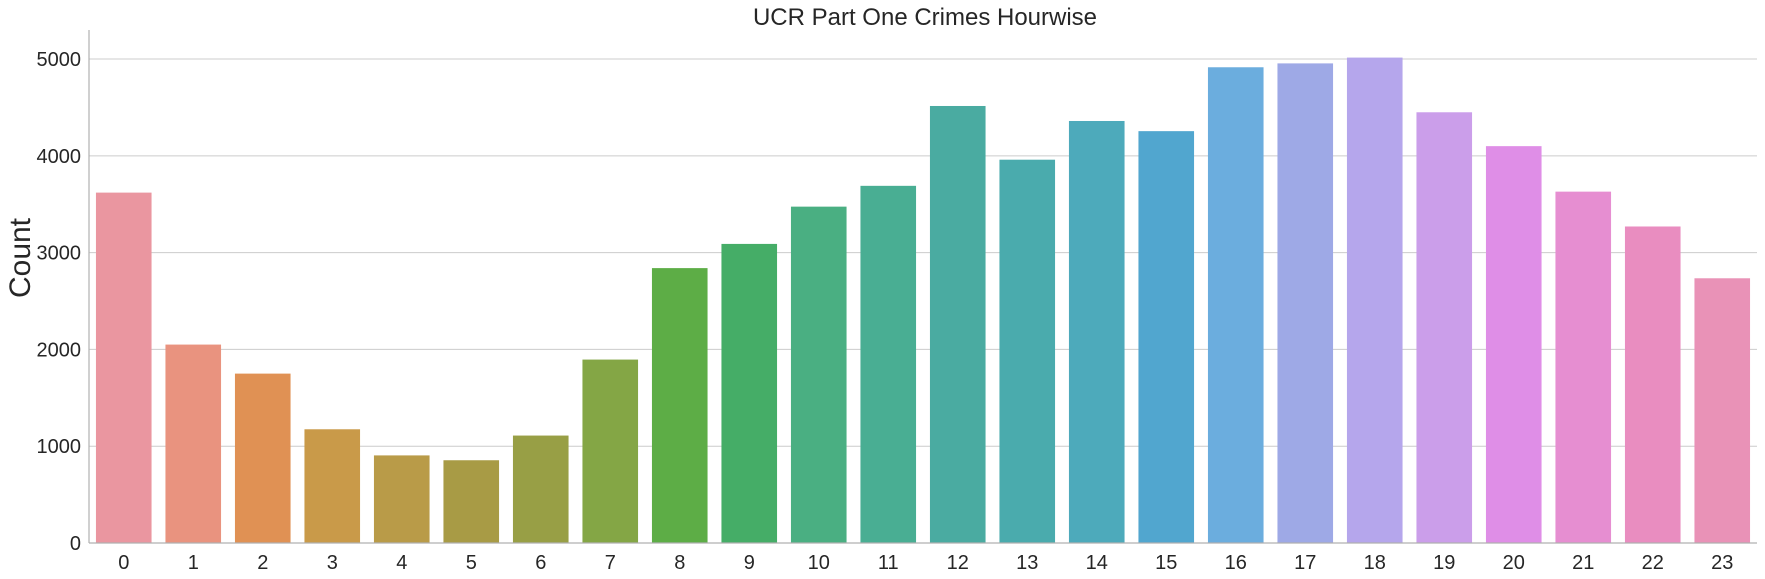  Describe the element at coordinates (958, 563) in the screenshot. I see `x-tick-label: 12` at that location.